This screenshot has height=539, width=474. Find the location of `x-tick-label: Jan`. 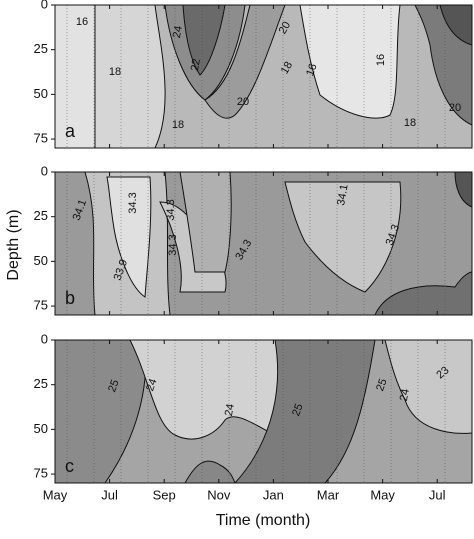

x-tick-label: Jan is located at coordinates (273, 494).